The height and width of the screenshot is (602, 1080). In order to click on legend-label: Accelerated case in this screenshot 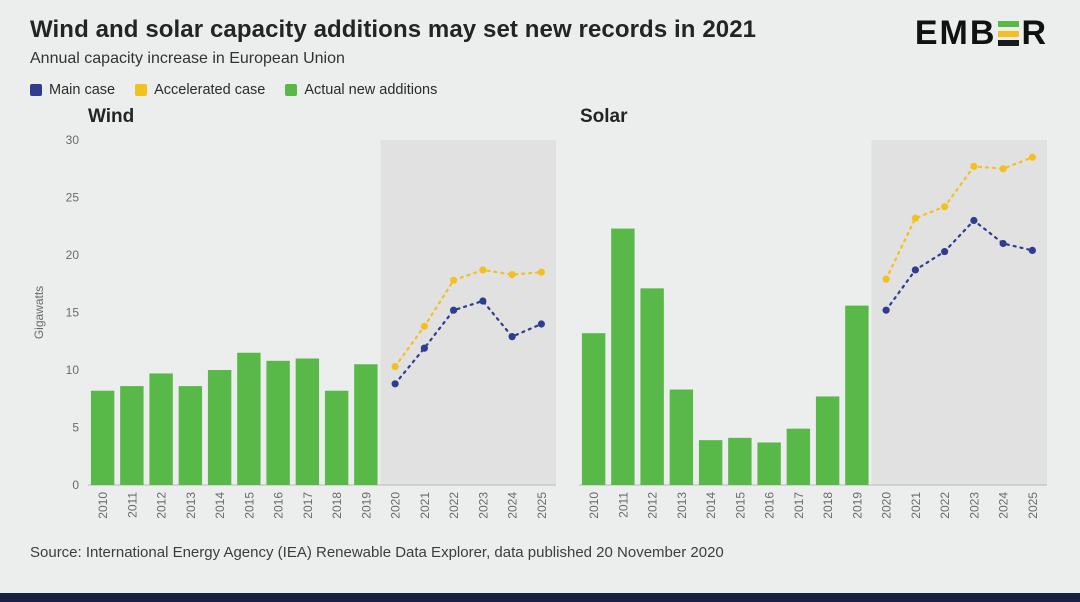, I will do `click(210, 90)`.